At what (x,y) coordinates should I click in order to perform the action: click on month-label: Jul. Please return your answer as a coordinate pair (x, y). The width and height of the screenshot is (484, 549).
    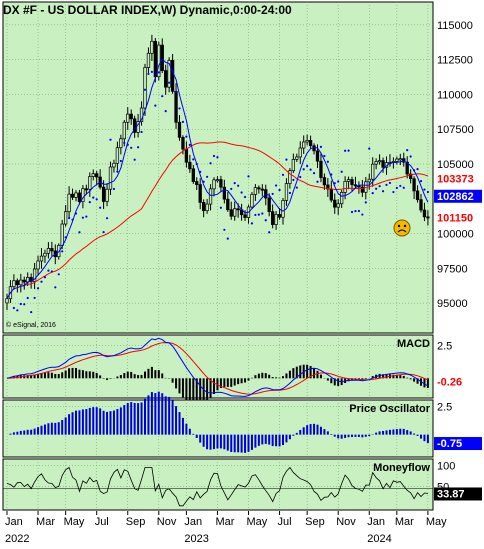
    Looking at the image, I should click on (285, 522).